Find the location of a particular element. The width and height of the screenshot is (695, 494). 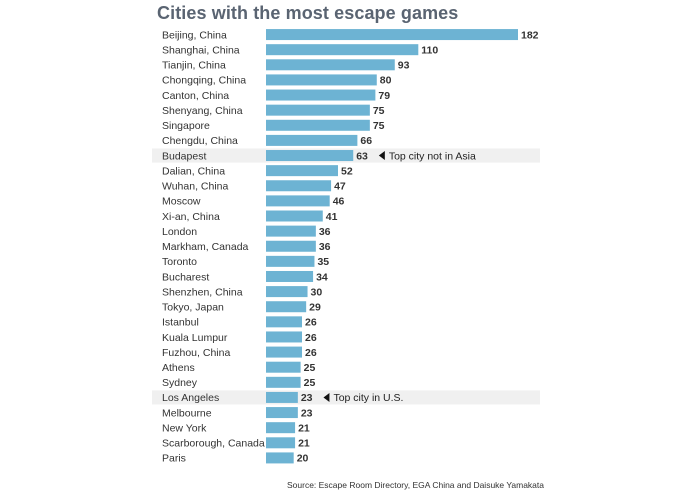

value-label-paris: 20 is located at coordinates (303, 459).